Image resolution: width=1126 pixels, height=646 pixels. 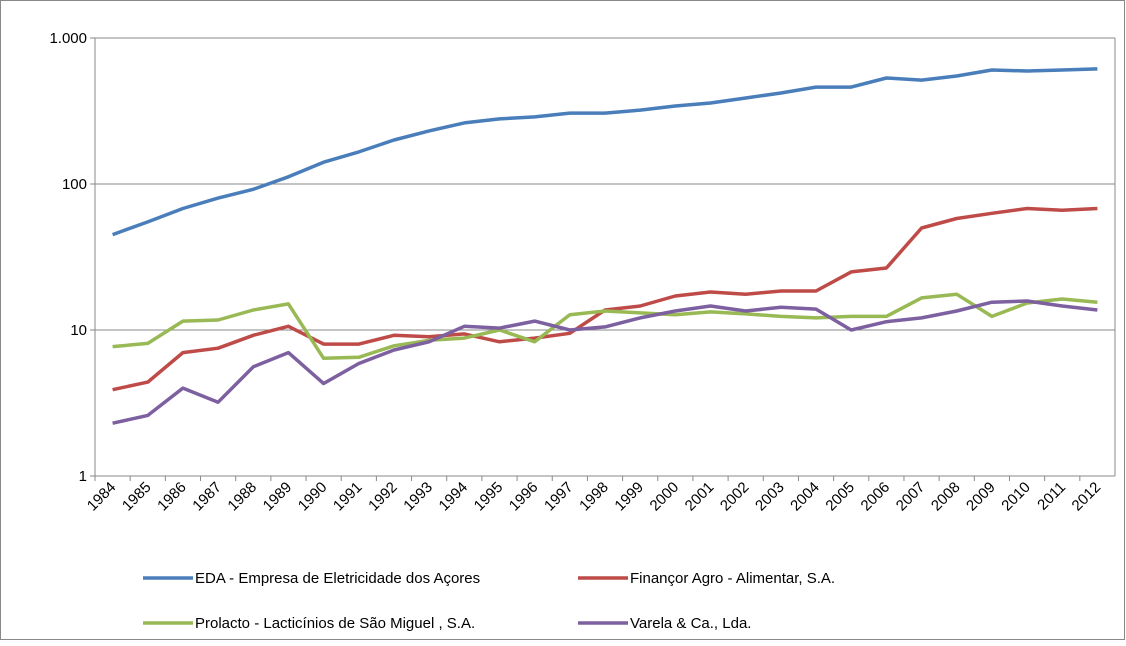 What do you see at coordinates (78, 330) in the screenshot?
I see `y-tick-label: 10` at bounding box center [78, 330].